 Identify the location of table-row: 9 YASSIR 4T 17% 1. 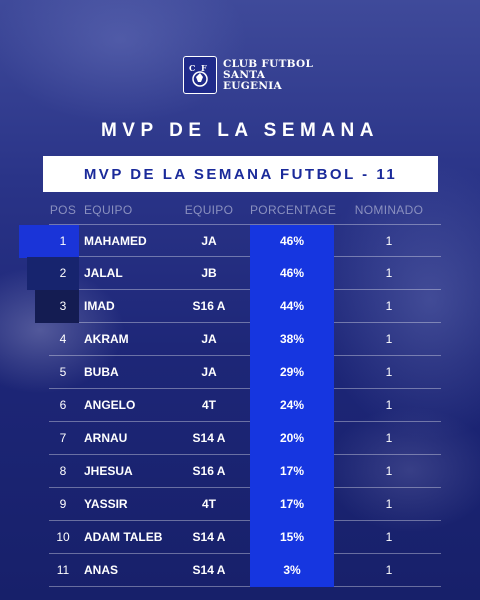
(245, 504).